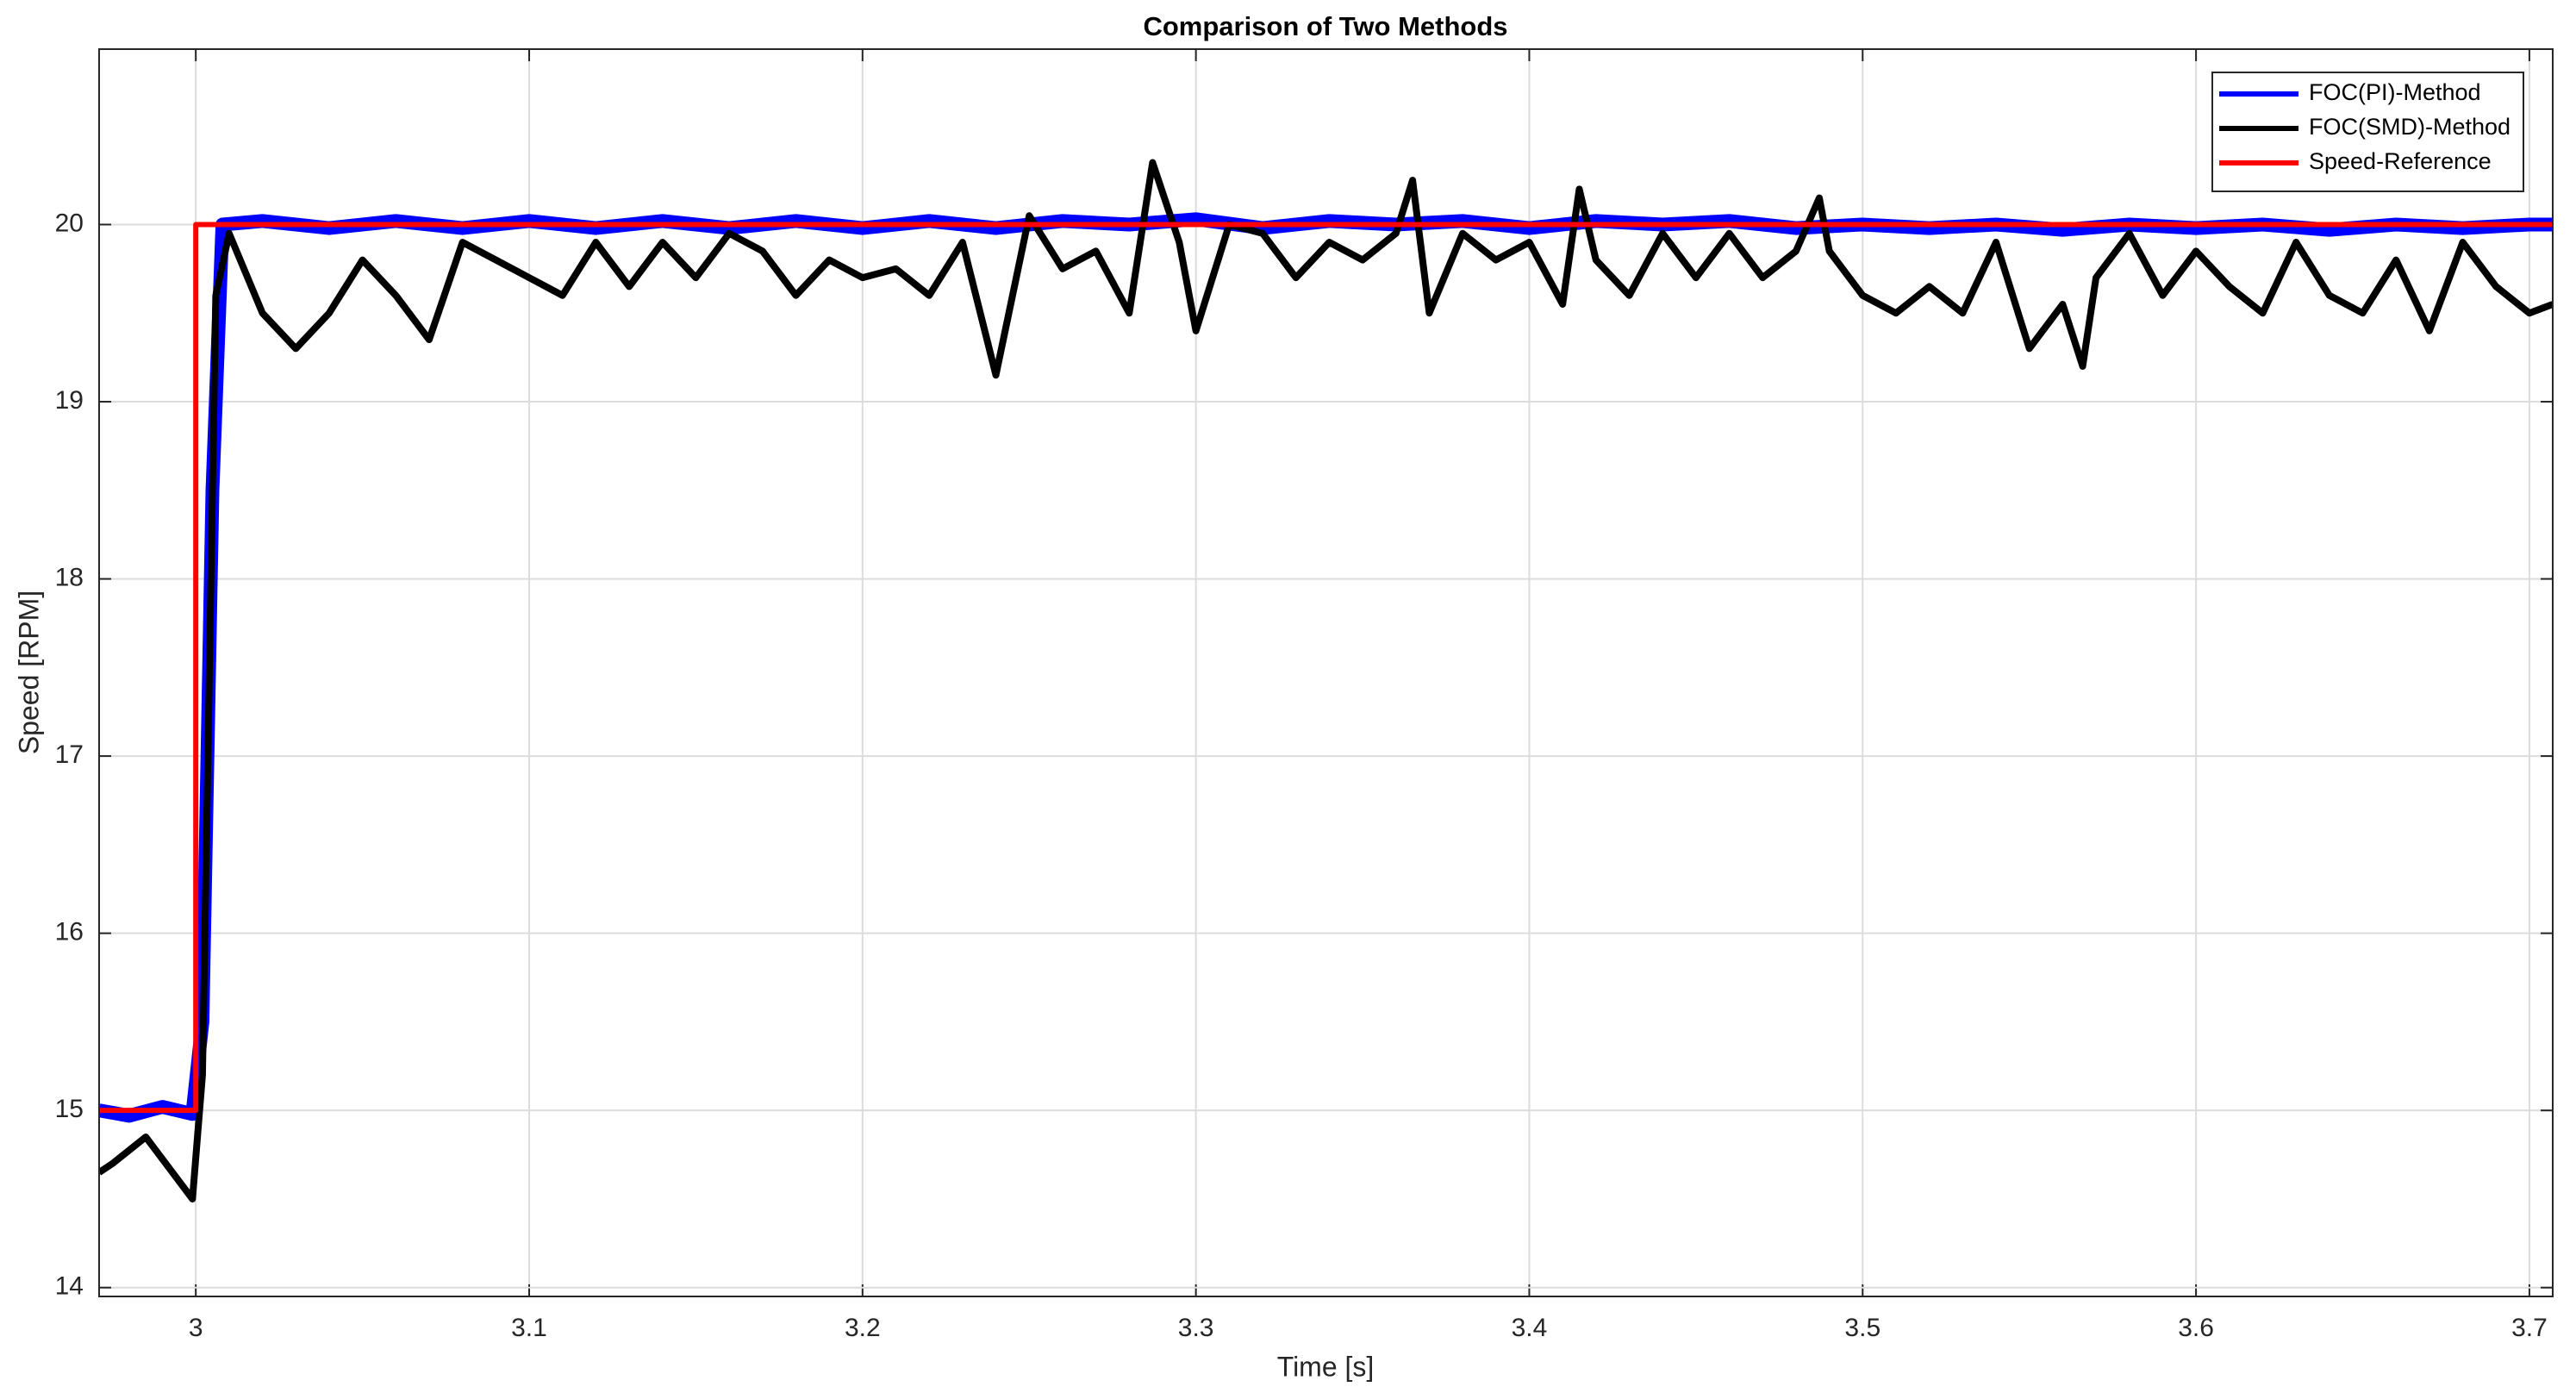 The image size is (2576, 1393). Describe the element at coordinates (69, 1287) in the screenshot. I see `y-tick-label: 14` at that location.